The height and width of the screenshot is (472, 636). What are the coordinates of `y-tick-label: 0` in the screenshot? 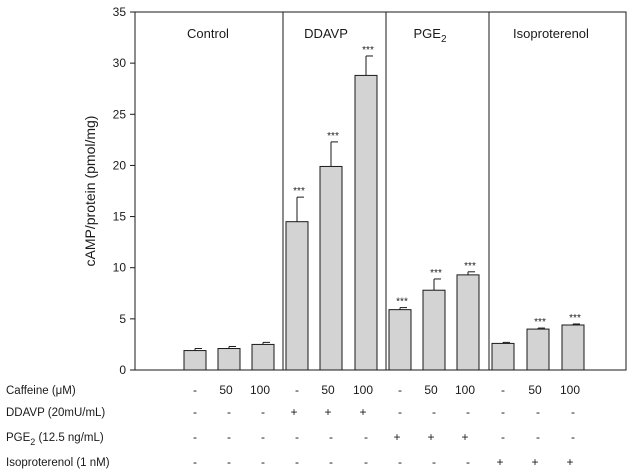 It's located at (122, 370).